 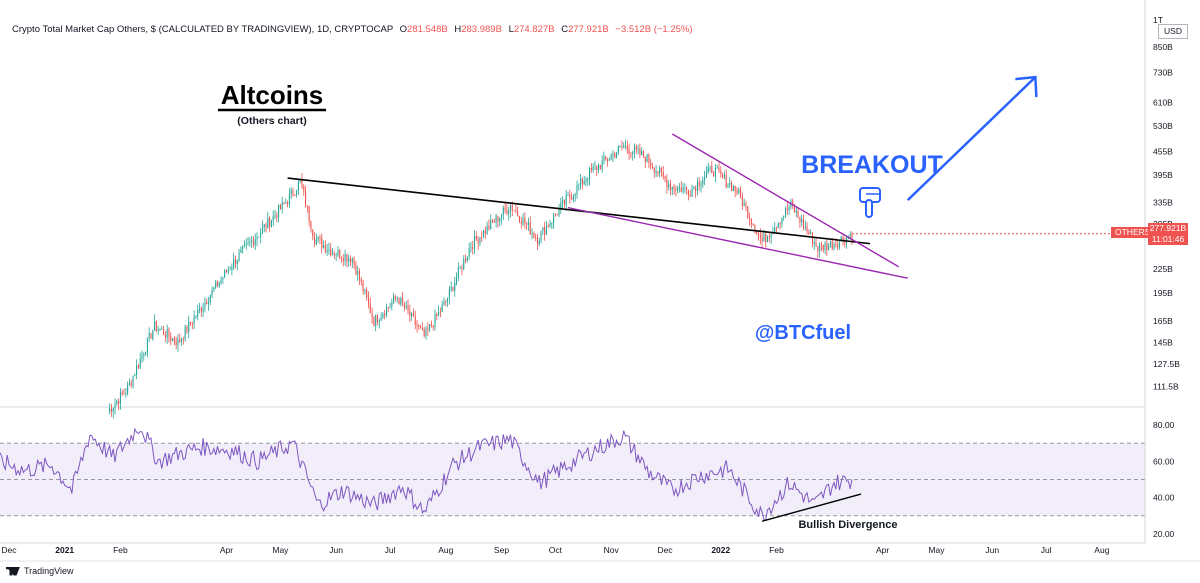 What do you see at coordinates (458, 29) in the screenshot?
I see `high-label: H` at bounding box center [458, 29].